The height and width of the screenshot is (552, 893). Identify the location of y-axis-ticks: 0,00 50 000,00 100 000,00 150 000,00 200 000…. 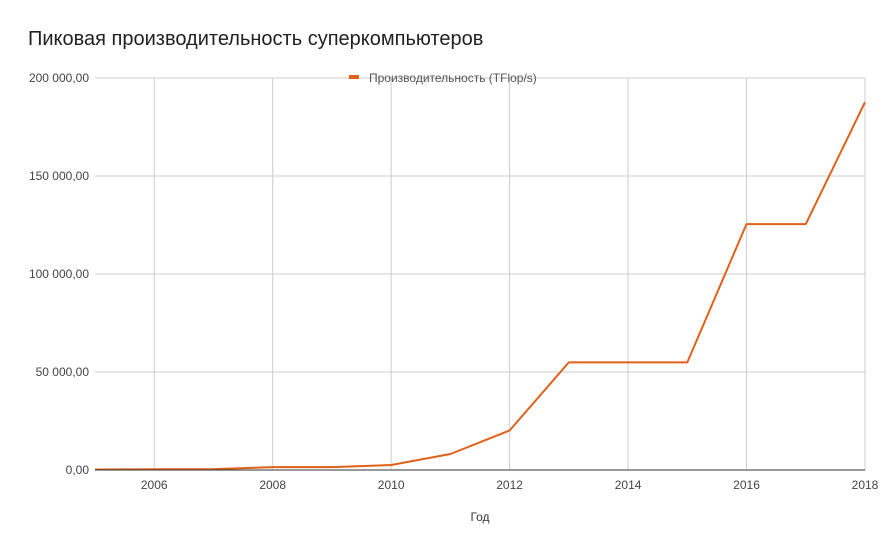
(59, 274).